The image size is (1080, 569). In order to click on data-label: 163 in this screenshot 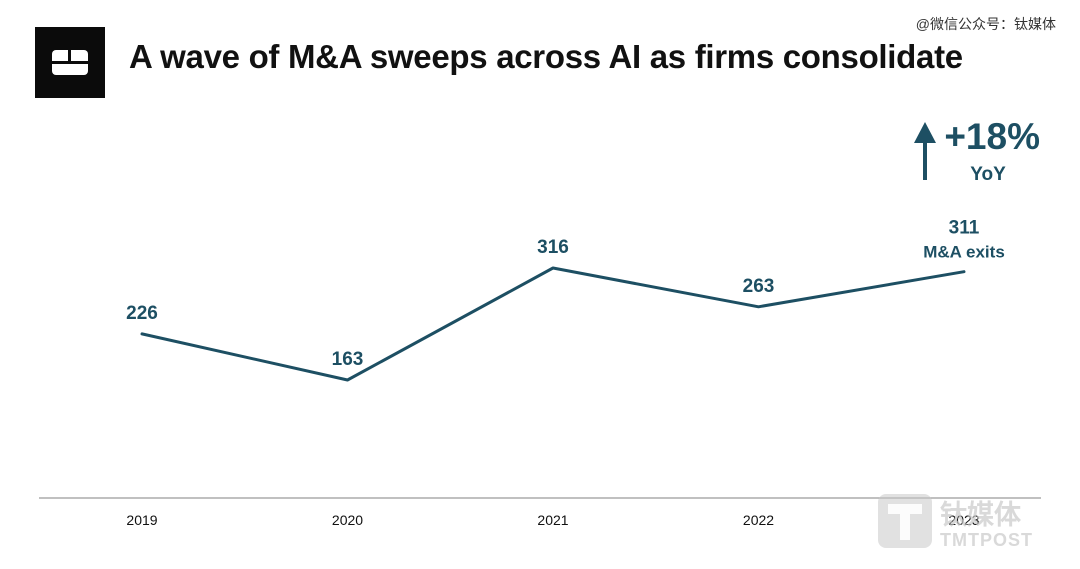, I will do `click(348, 359)`.